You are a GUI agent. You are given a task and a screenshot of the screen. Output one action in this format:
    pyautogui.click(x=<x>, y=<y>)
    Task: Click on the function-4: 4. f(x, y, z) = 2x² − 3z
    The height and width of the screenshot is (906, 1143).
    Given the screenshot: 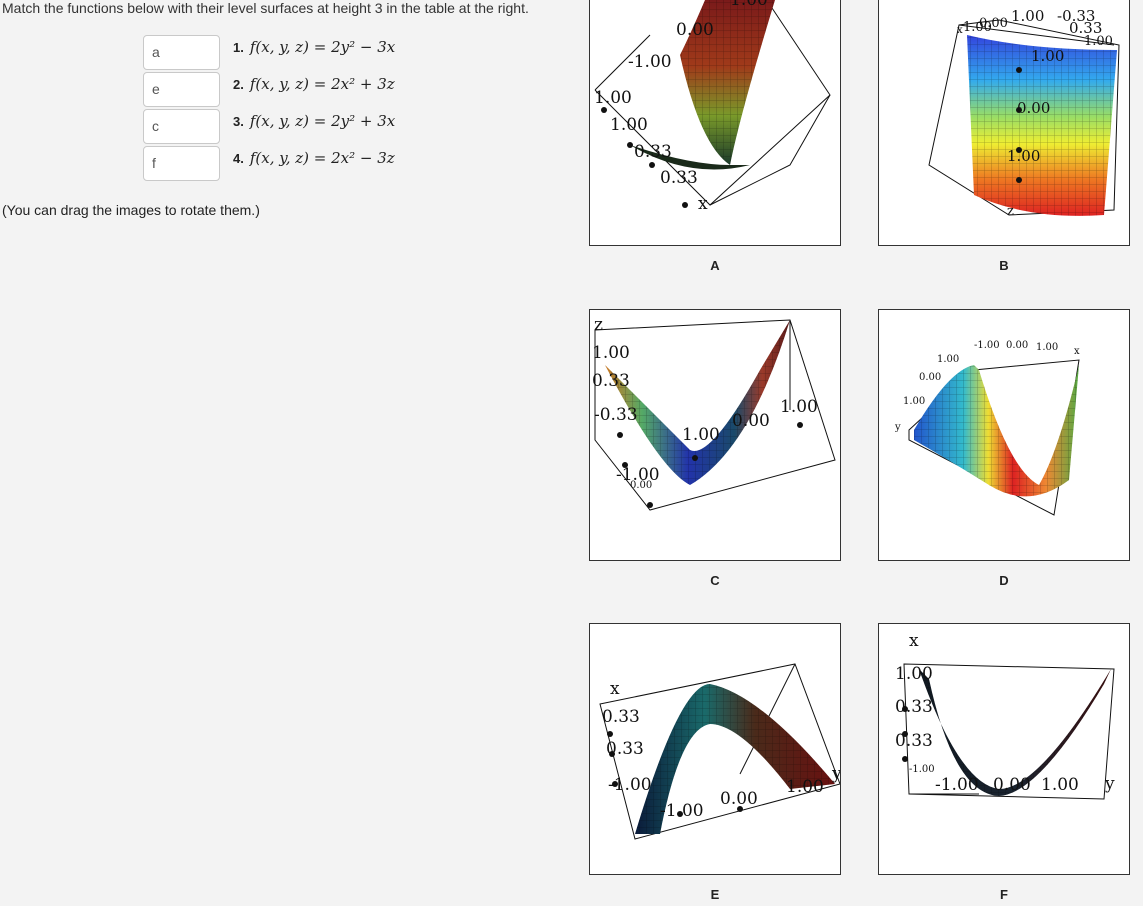 What is the action you would take?
    pyautogui.click(x=314, y=158)
    